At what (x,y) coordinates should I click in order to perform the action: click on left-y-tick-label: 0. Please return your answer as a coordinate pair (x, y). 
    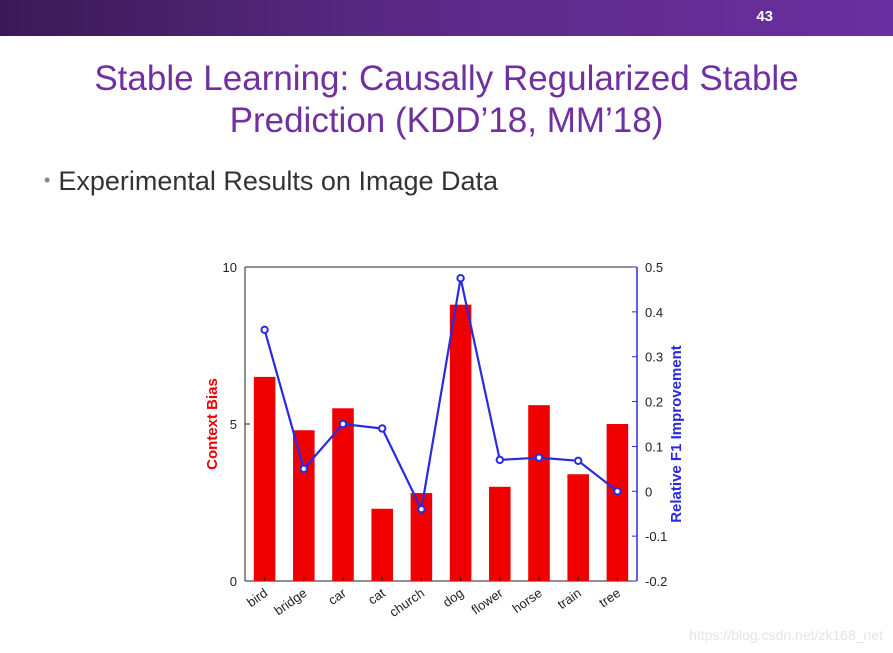
    Looking at the image, I should click on (233, 581).